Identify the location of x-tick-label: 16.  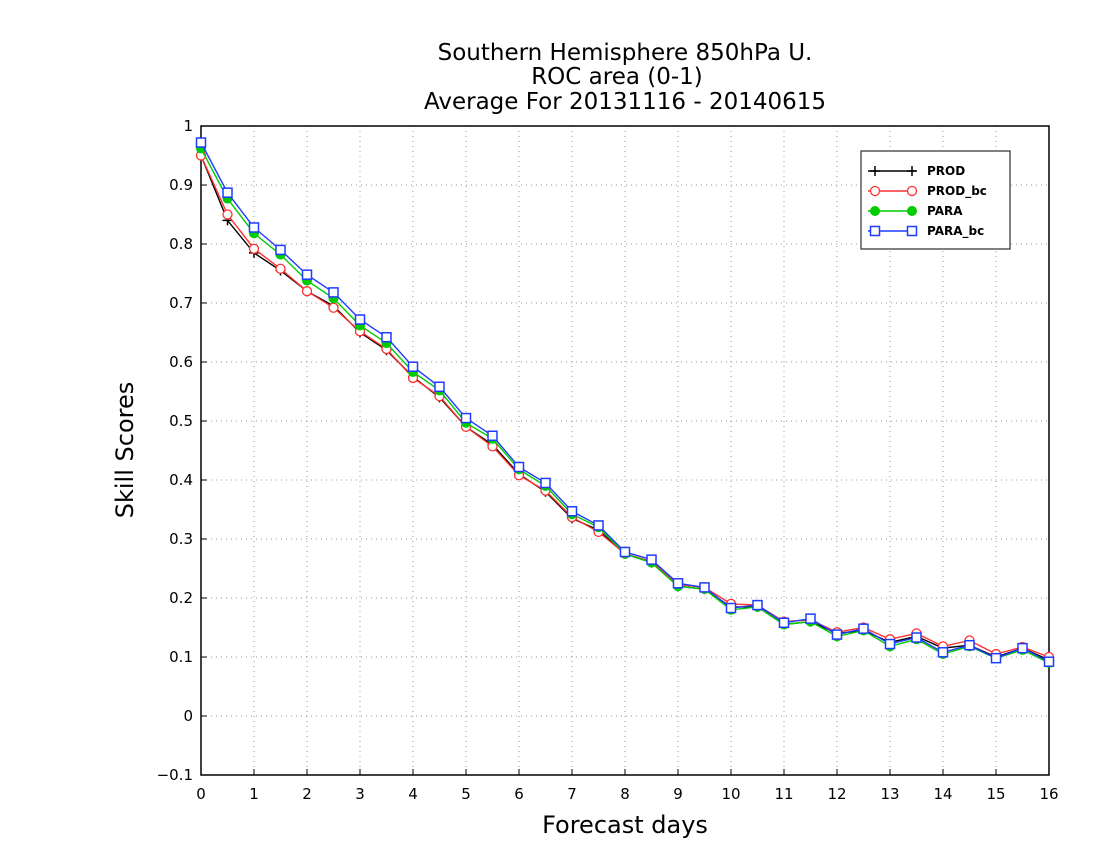
(1048, 794).